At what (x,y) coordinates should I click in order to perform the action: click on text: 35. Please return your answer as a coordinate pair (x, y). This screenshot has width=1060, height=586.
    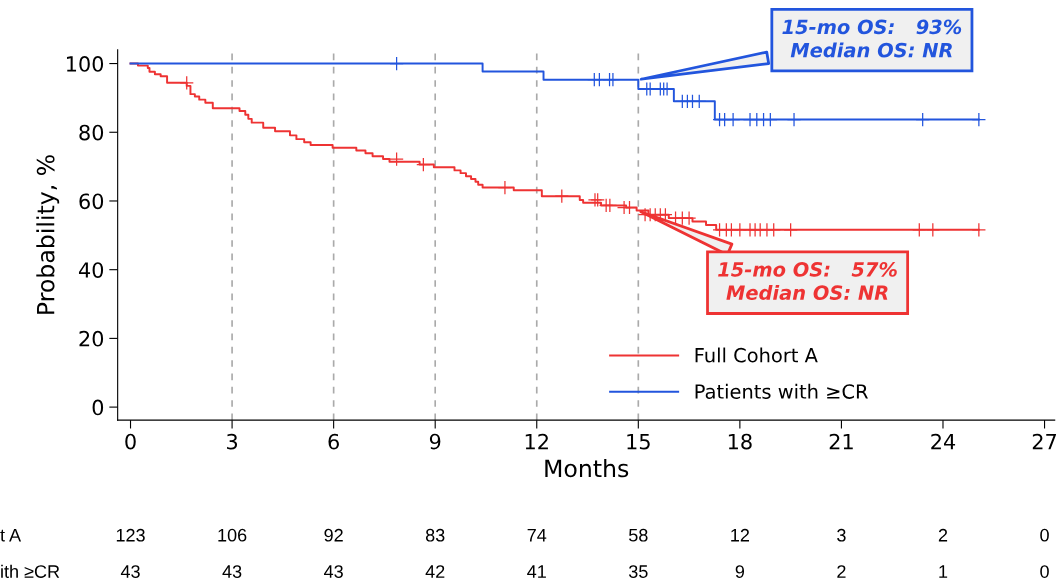
    Looking at the image, I should click on (638, 571).